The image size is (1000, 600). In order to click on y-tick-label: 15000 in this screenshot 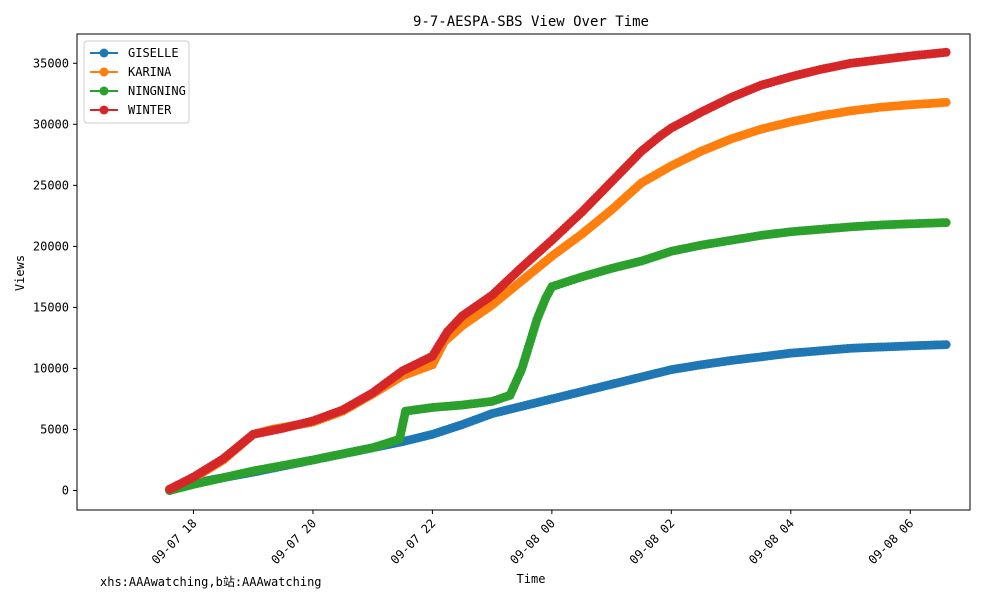, I will do `click(51, 307)`.